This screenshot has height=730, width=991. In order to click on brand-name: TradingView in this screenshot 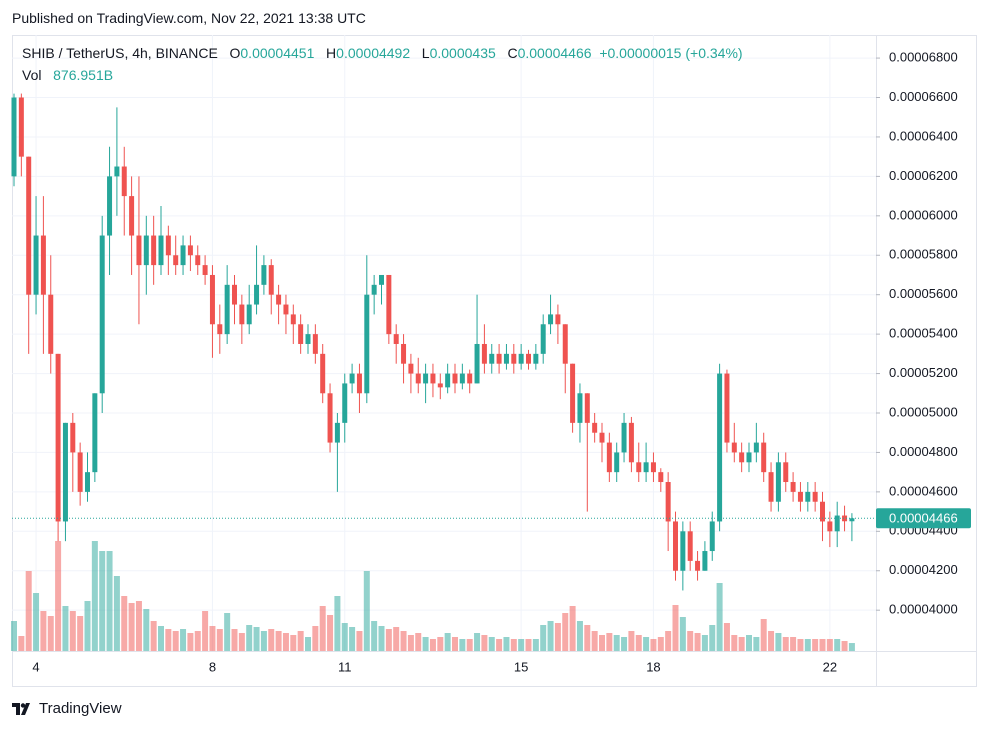, I will do `click(80, 708)`.